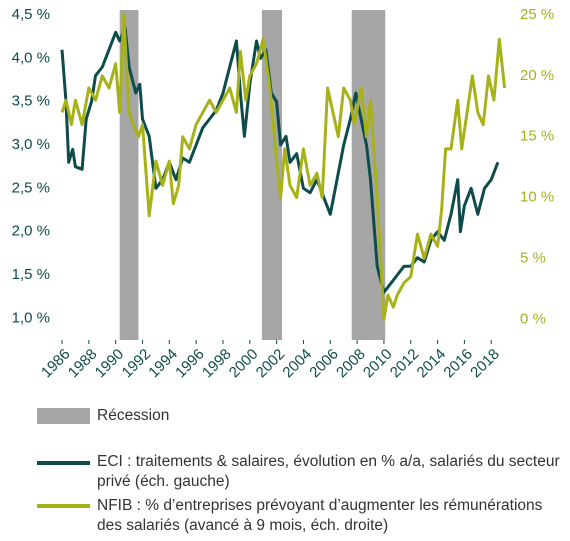 Image resolution: width=570 pixels, height=541 pixels. I want to click on x-tick-label: 1988, so click(83, 364).